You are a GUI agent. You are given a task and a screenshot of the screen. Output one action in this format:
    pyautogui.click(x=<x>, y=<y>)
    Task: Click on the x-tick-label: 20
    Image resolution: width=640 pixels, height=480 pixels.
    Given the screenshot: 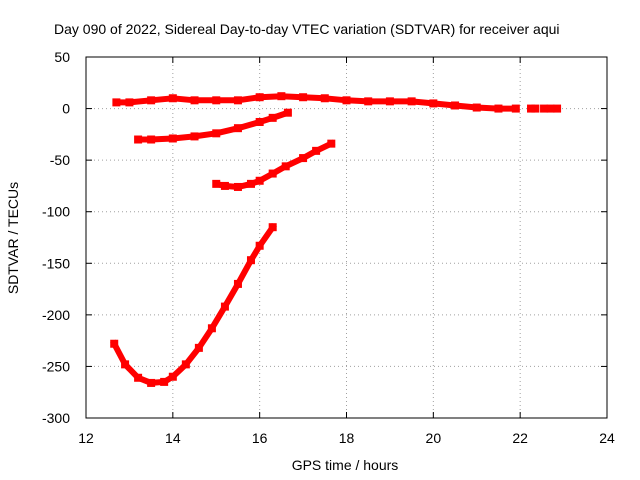 What is the action you would take?
    pyautogui.click(x=434, y=438)
    